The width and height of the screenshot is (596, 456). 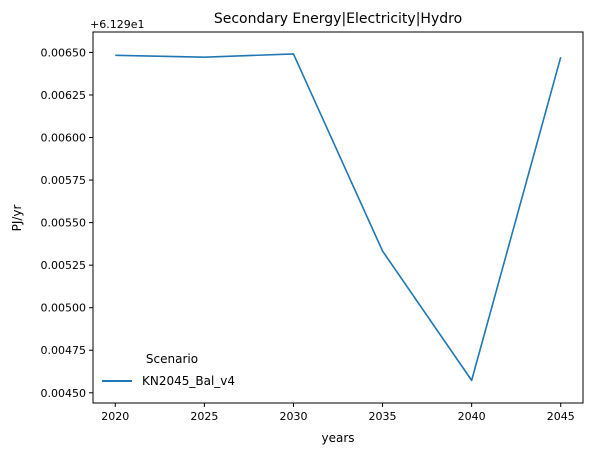 What do you see at coordinates (64, 180) in the screenshot?
I see `y-tick-label: 0.00575` at bounding box center [64, 180].